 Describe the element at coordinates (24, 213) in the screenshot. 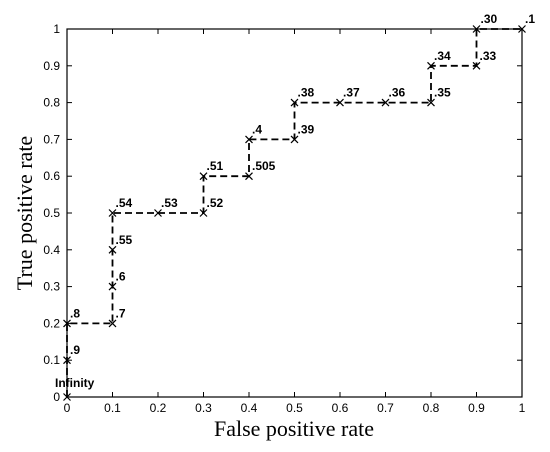

I see `y-axis-title: True positive rate` at that location.